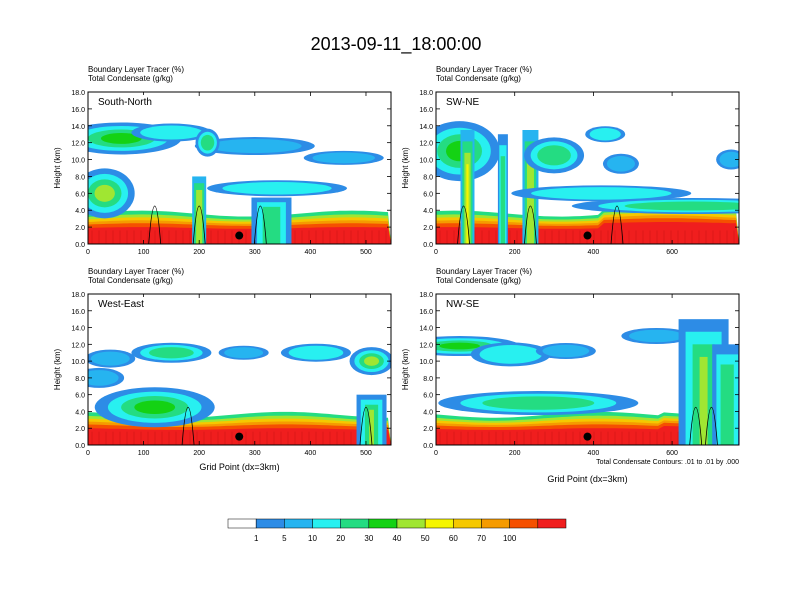 The image size is (792, 612). Describe the element at coordinates (284, 538) in the screenshot. I see `colorbar-label: 5` at that location.